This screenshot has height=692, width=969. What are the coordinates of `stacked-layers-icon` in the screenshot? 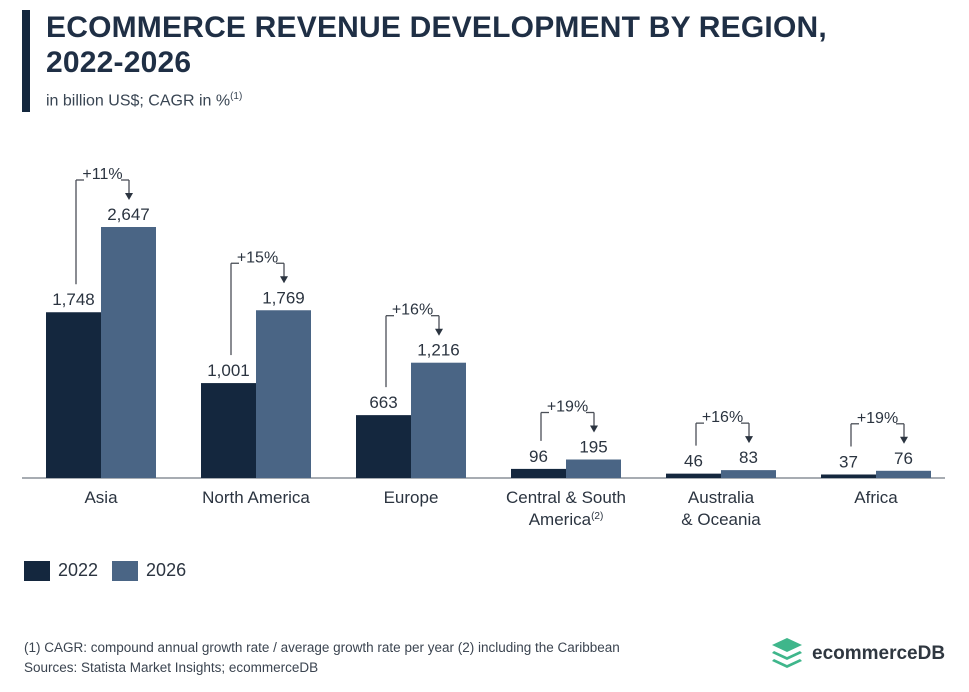 It's located at (787, 653).